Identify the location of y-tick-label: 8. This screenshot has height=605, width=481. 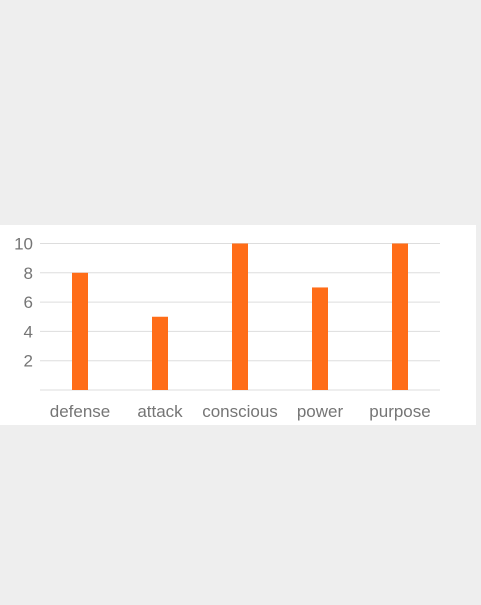
(28, 273).